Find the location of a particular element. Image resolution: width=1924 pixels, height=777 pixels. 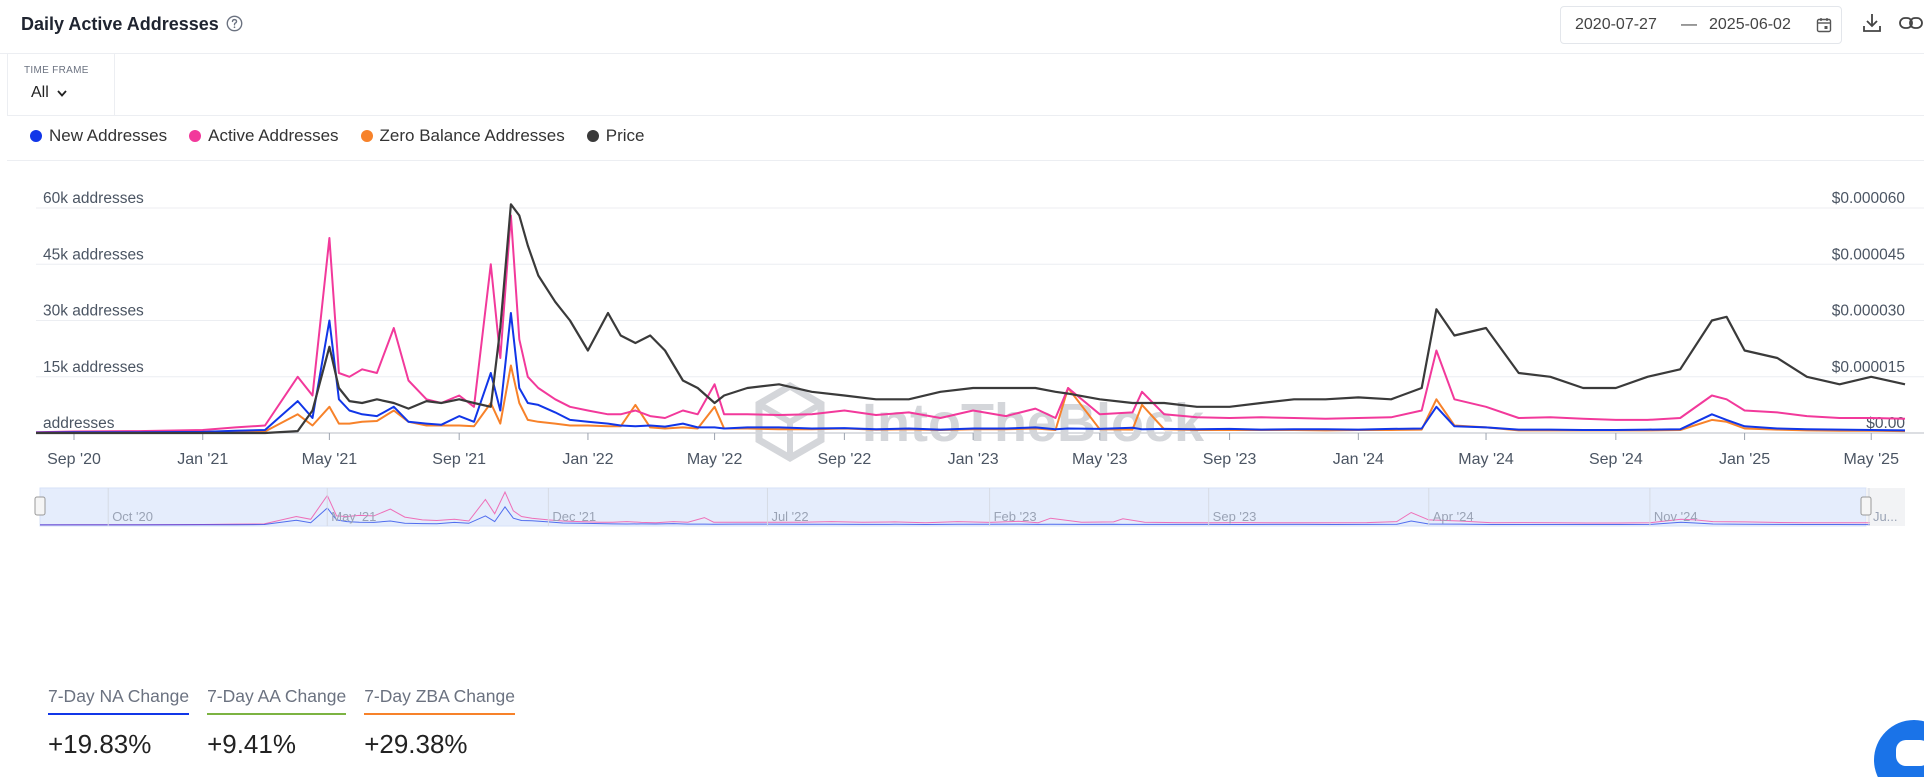

stat-na-change: 7-Day NA Change +19.83% is located at coordinates (119, 723).